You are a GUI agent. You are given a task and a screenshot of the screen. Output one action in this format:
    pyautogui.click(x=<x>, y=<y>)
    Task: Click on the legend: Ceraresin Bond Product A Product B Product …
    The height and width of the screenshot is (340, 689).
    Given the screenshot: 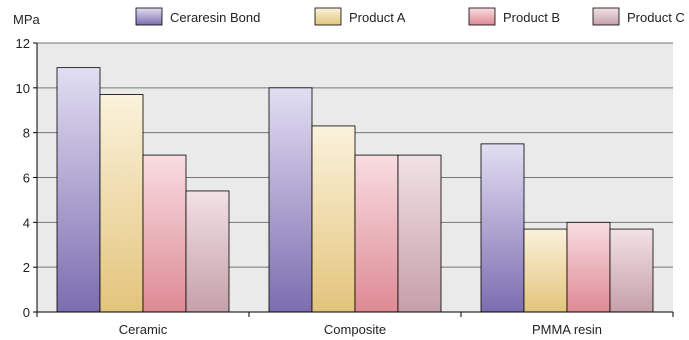 What is the action you would take?
    pyautogui.click(x=410, y=16)
    